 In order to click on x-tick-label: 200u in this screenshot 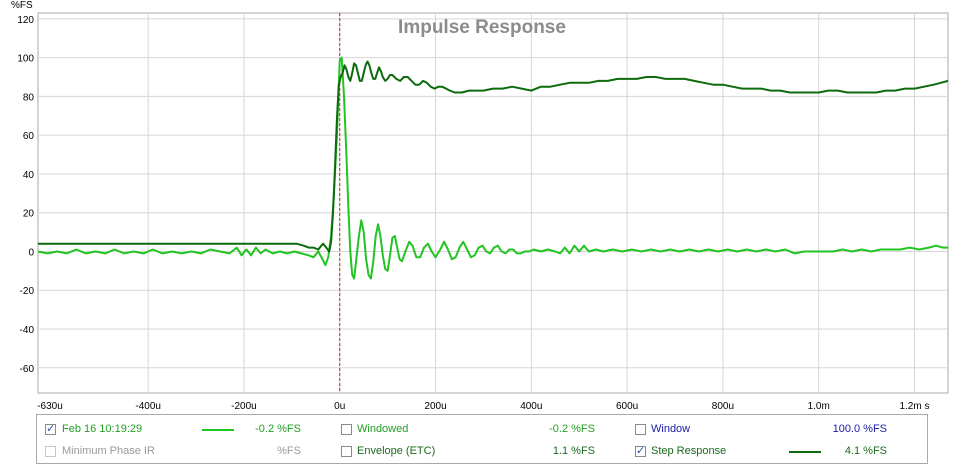, I will do `click(435, 406)`.